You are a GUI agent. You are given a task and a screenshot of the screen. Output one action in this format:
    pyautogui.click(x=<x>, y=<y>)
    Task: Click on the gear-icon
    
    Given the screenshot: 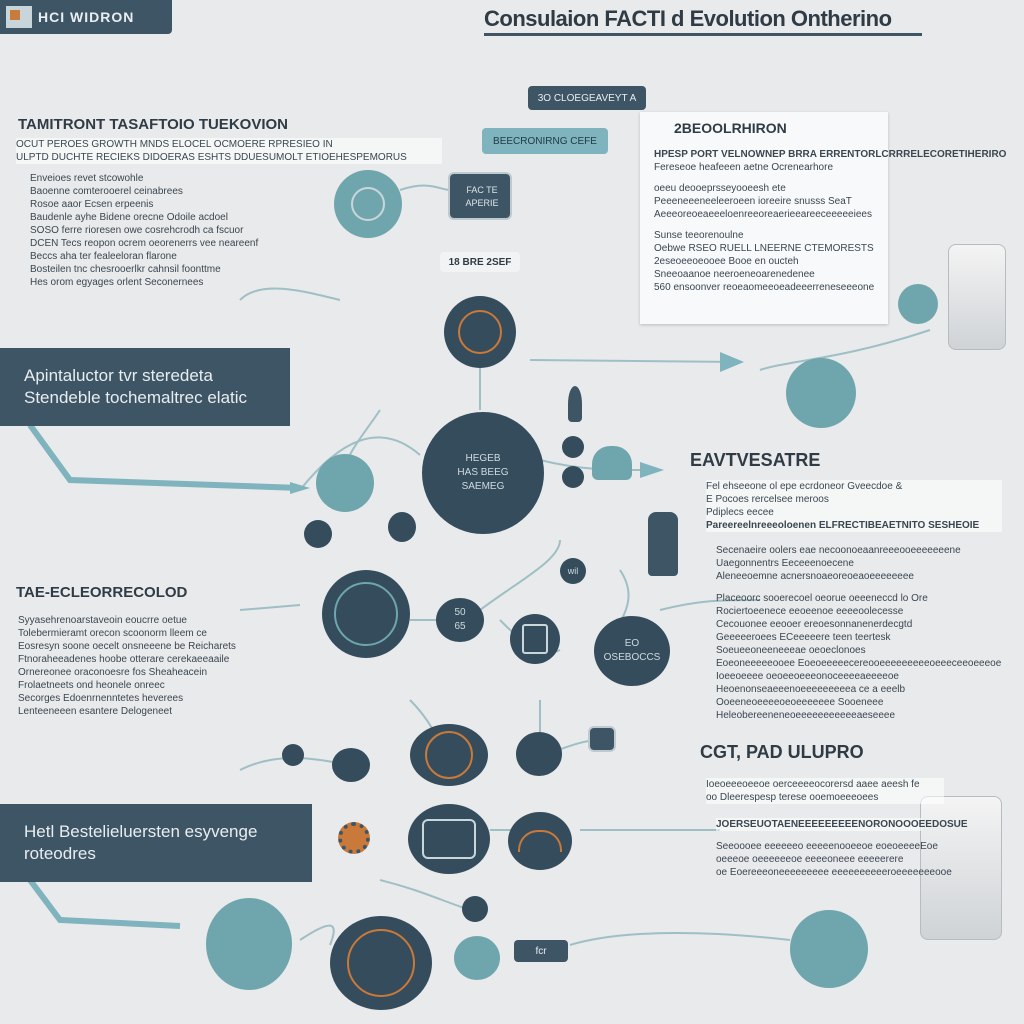 What is the action you would take?
    pyautogui.click(x=354, y=838)
    